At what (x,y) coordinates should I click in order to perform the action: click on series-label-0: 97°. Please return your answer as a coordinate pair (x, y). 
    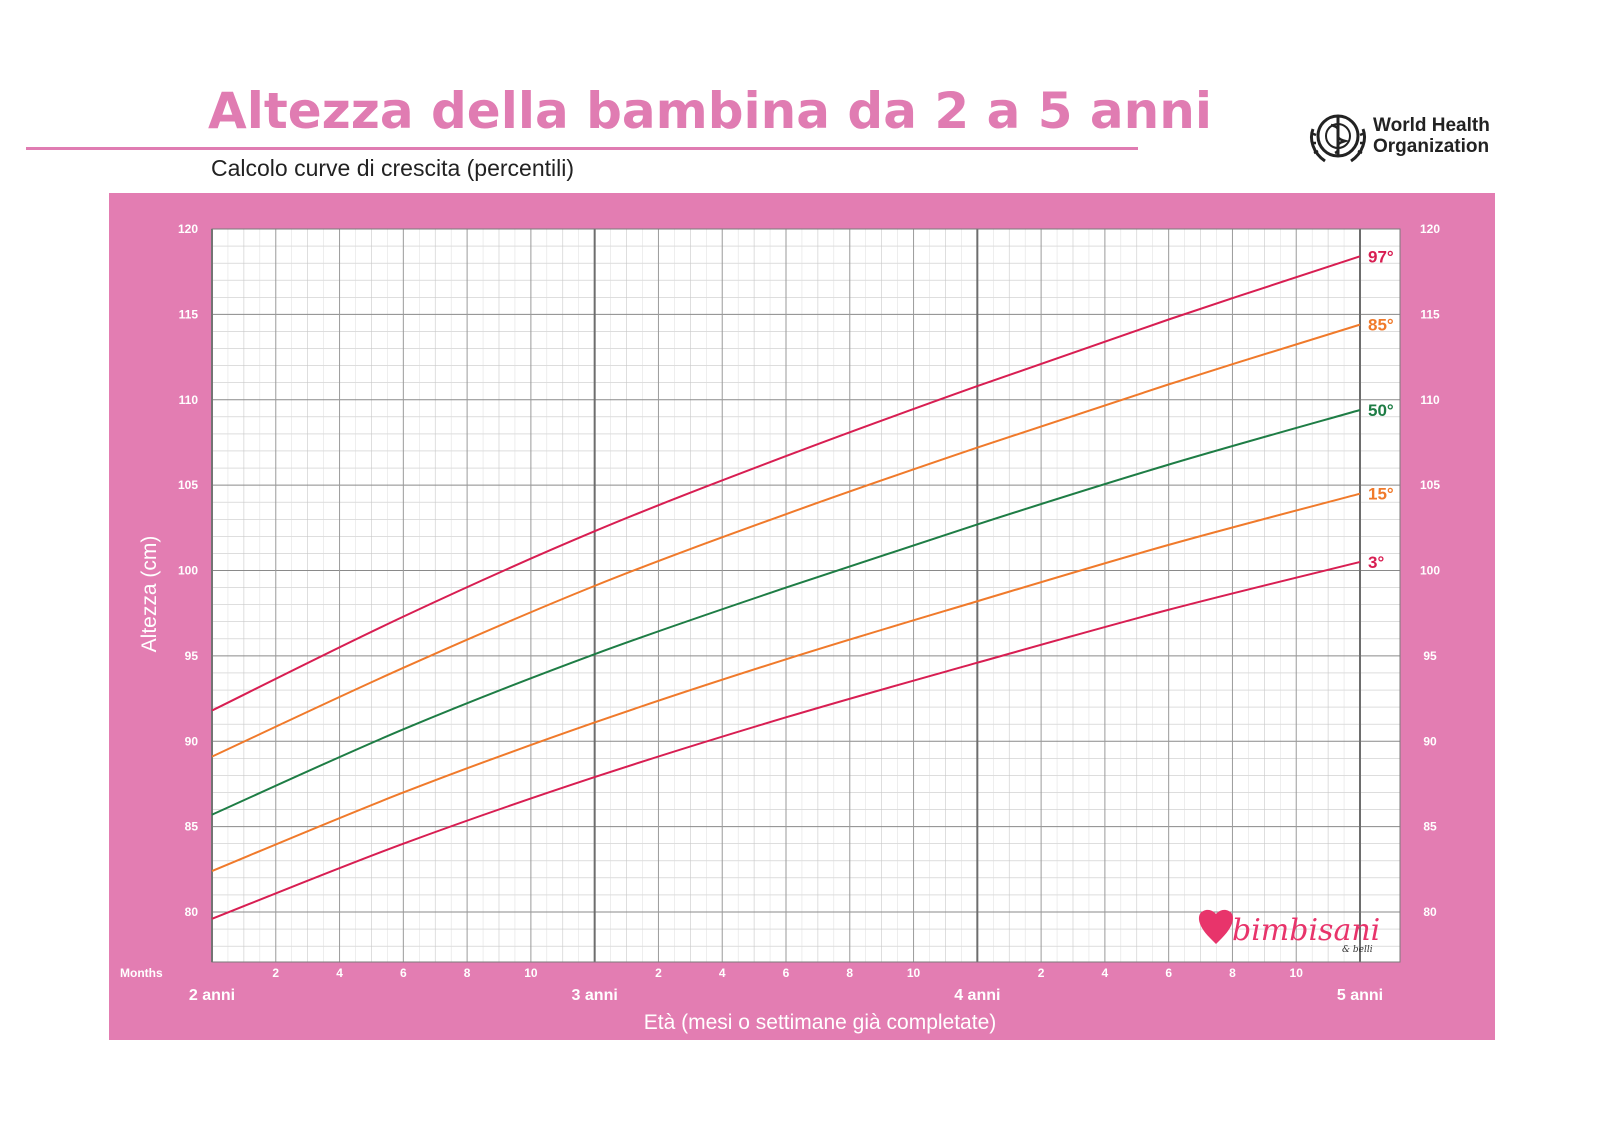
    Looking at the image, I should click on (1381, 256).